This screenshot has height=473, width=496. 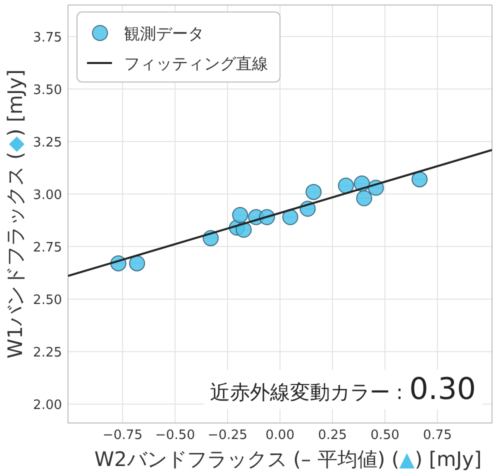 What do you see at coordinates (47, 38) in the screenshot?
I see `y-tick-label: 3.75` at bounding box center [47, 38].